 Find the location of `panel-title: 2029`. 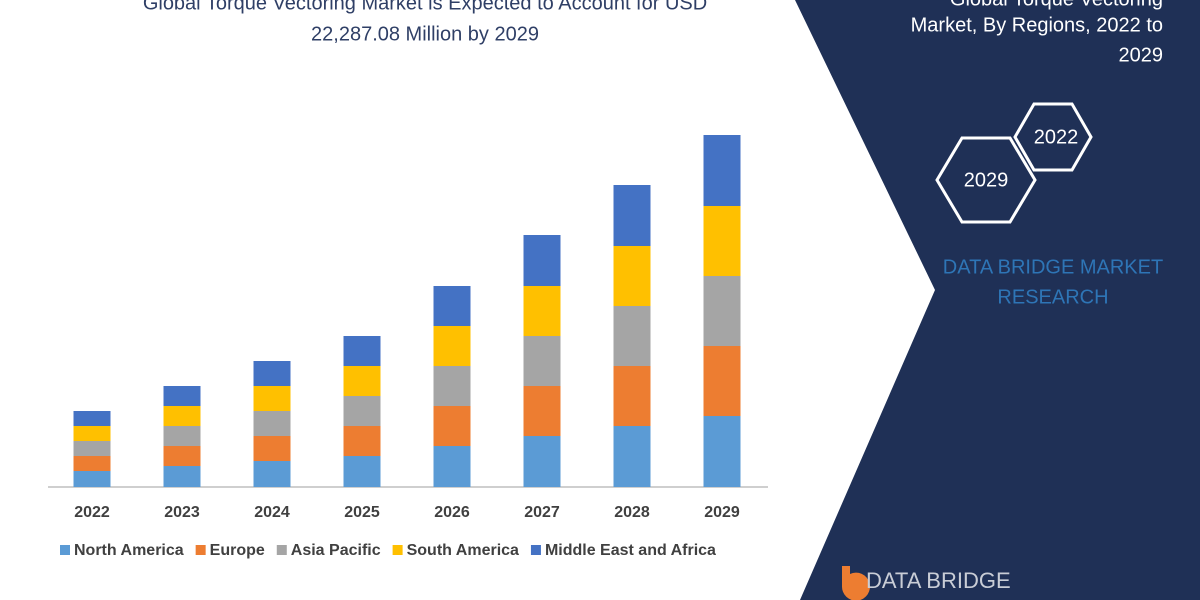

panel-title: 2029 is located at coordinates (1141, 55).